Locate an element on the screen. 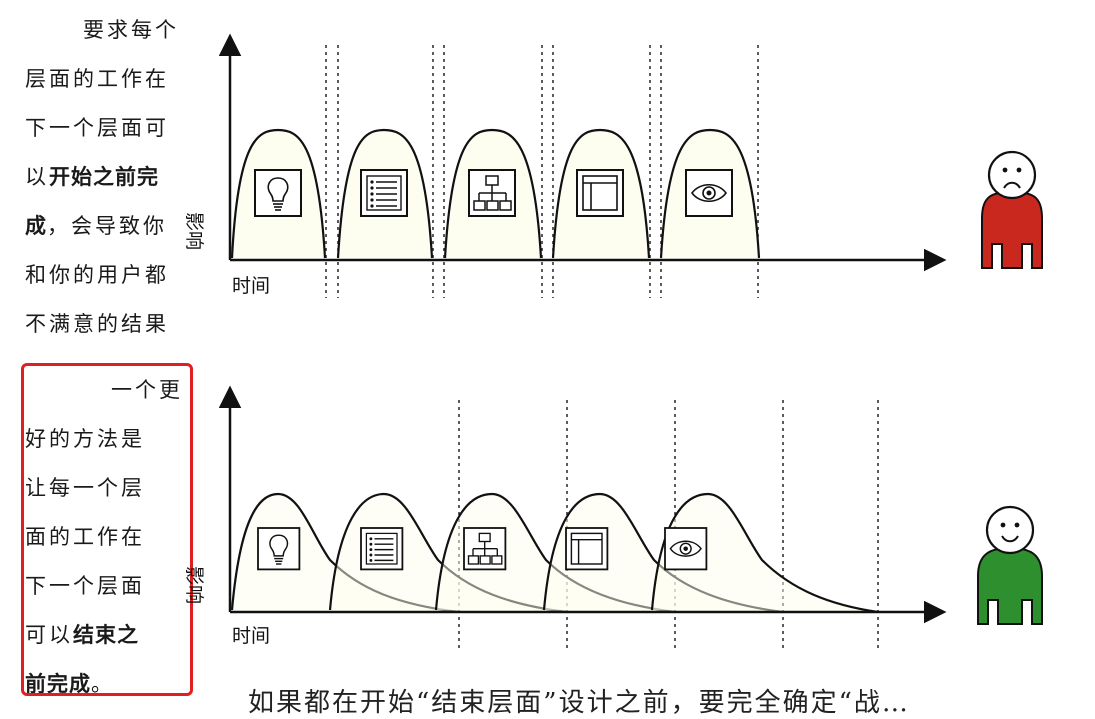 This screenshot has height=719, width=1095. text-segment: 下一个层面 is located at coordinates (85, 586).